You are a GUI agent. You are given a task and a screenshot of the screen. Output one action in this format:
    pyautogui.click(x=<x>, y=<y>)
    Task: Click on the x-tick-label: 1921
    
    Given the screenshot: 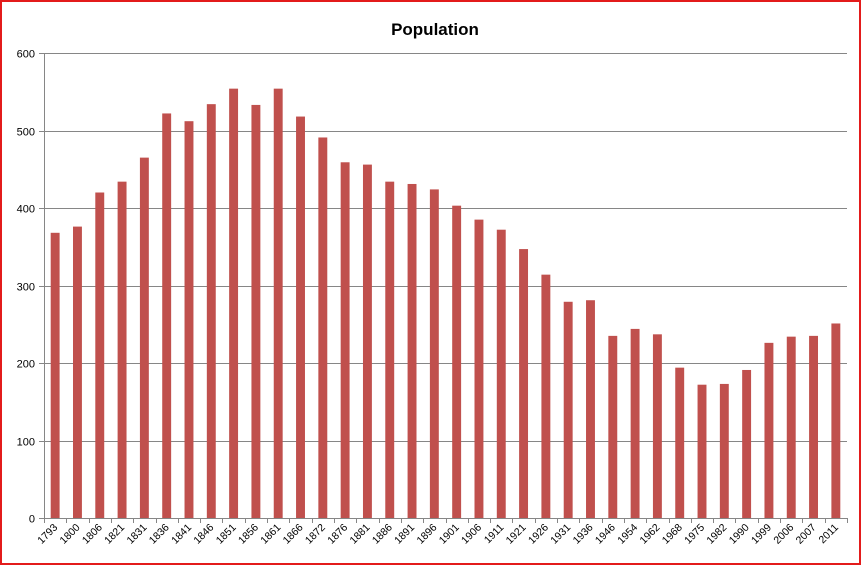 What is the action you would take?
    pyautogui.click(x=516, y=534)
    